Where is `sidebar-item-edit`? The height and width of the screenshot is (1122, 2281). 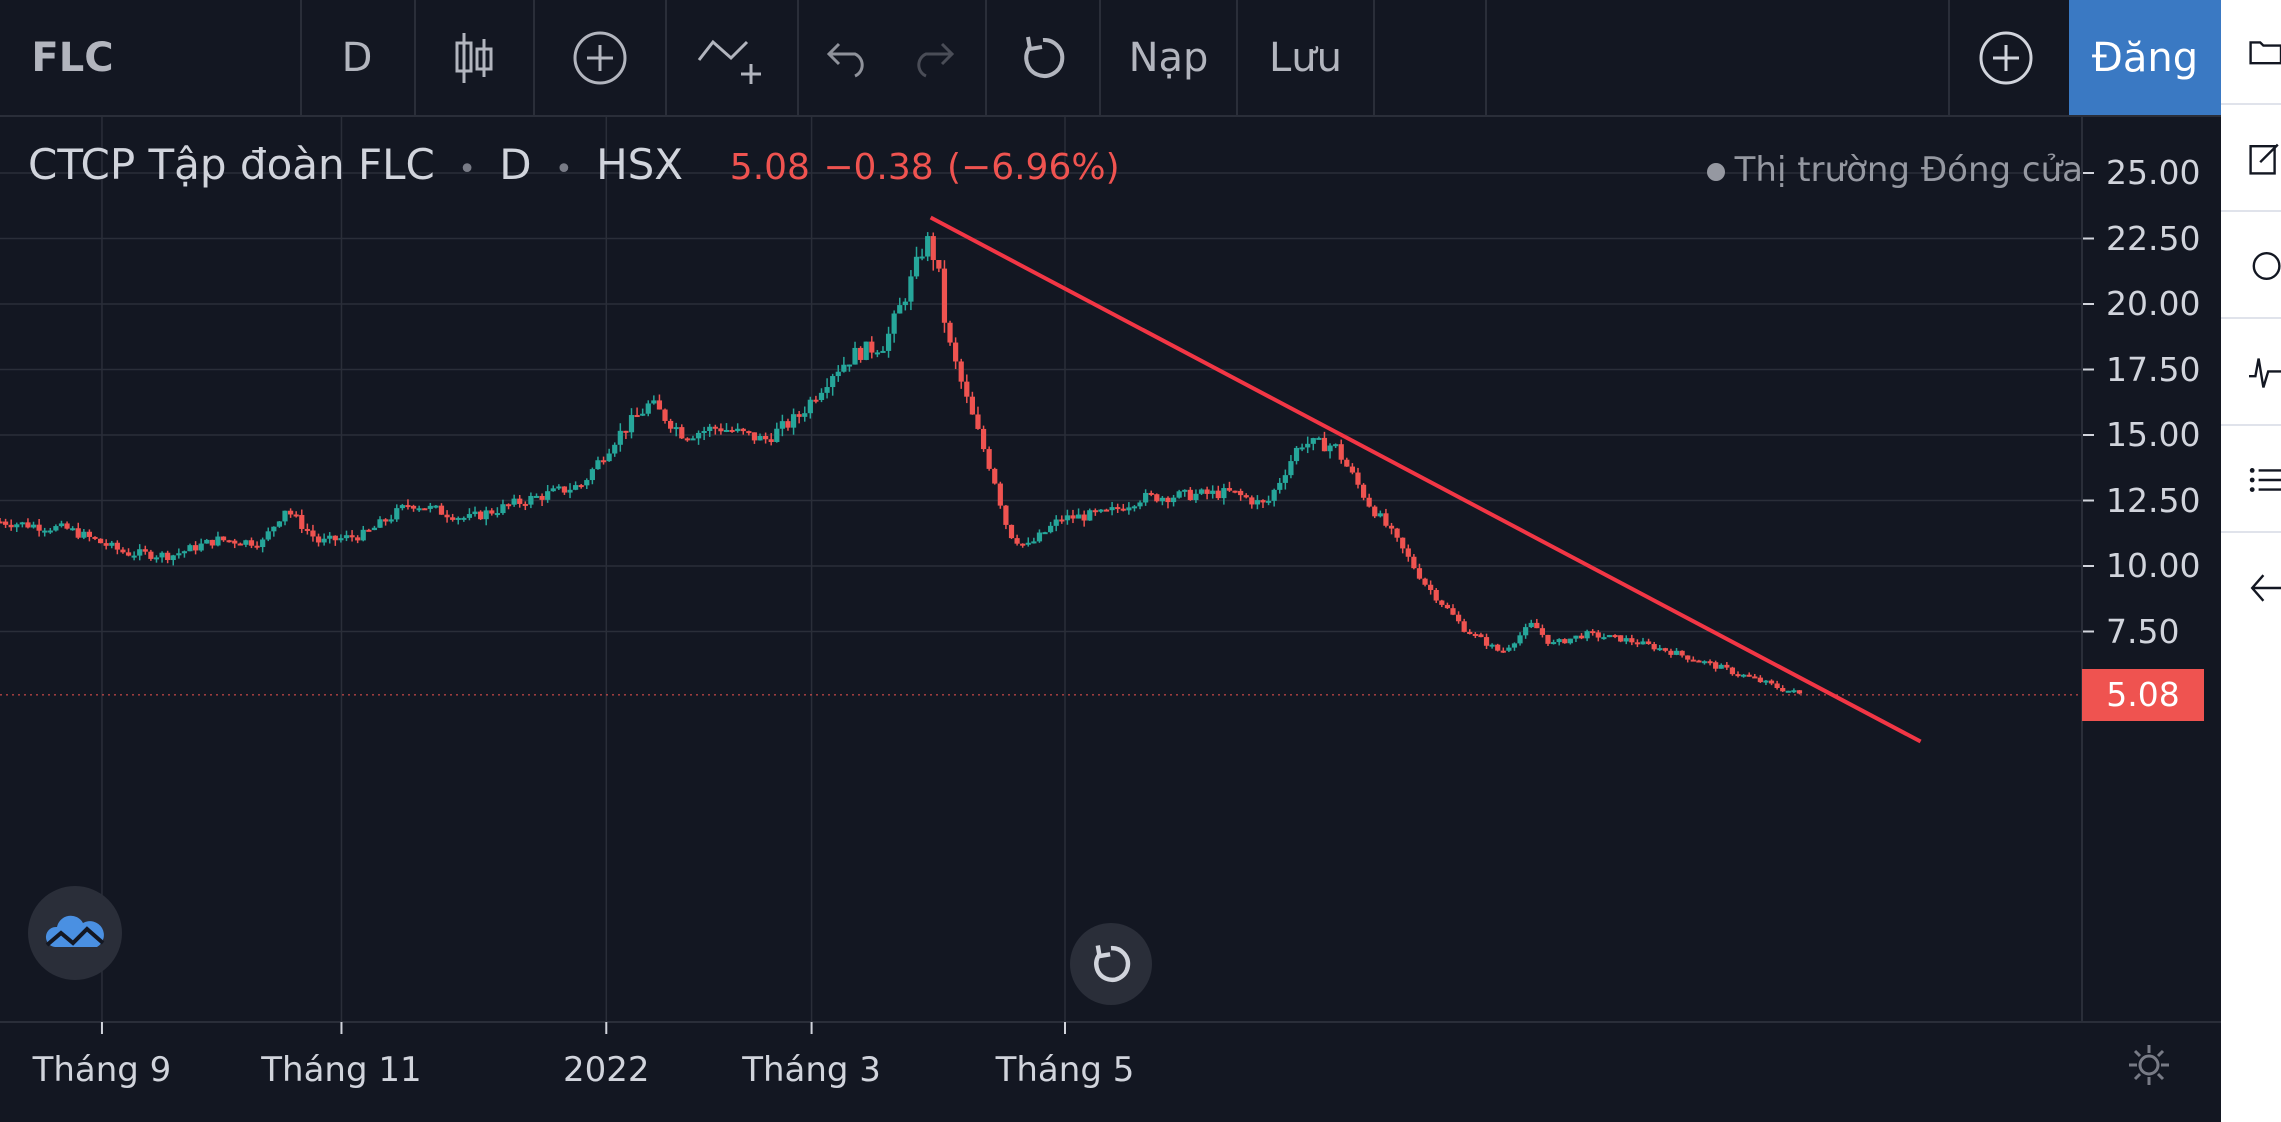 sidebar-item-edit is located at coordinates (2251, 159).